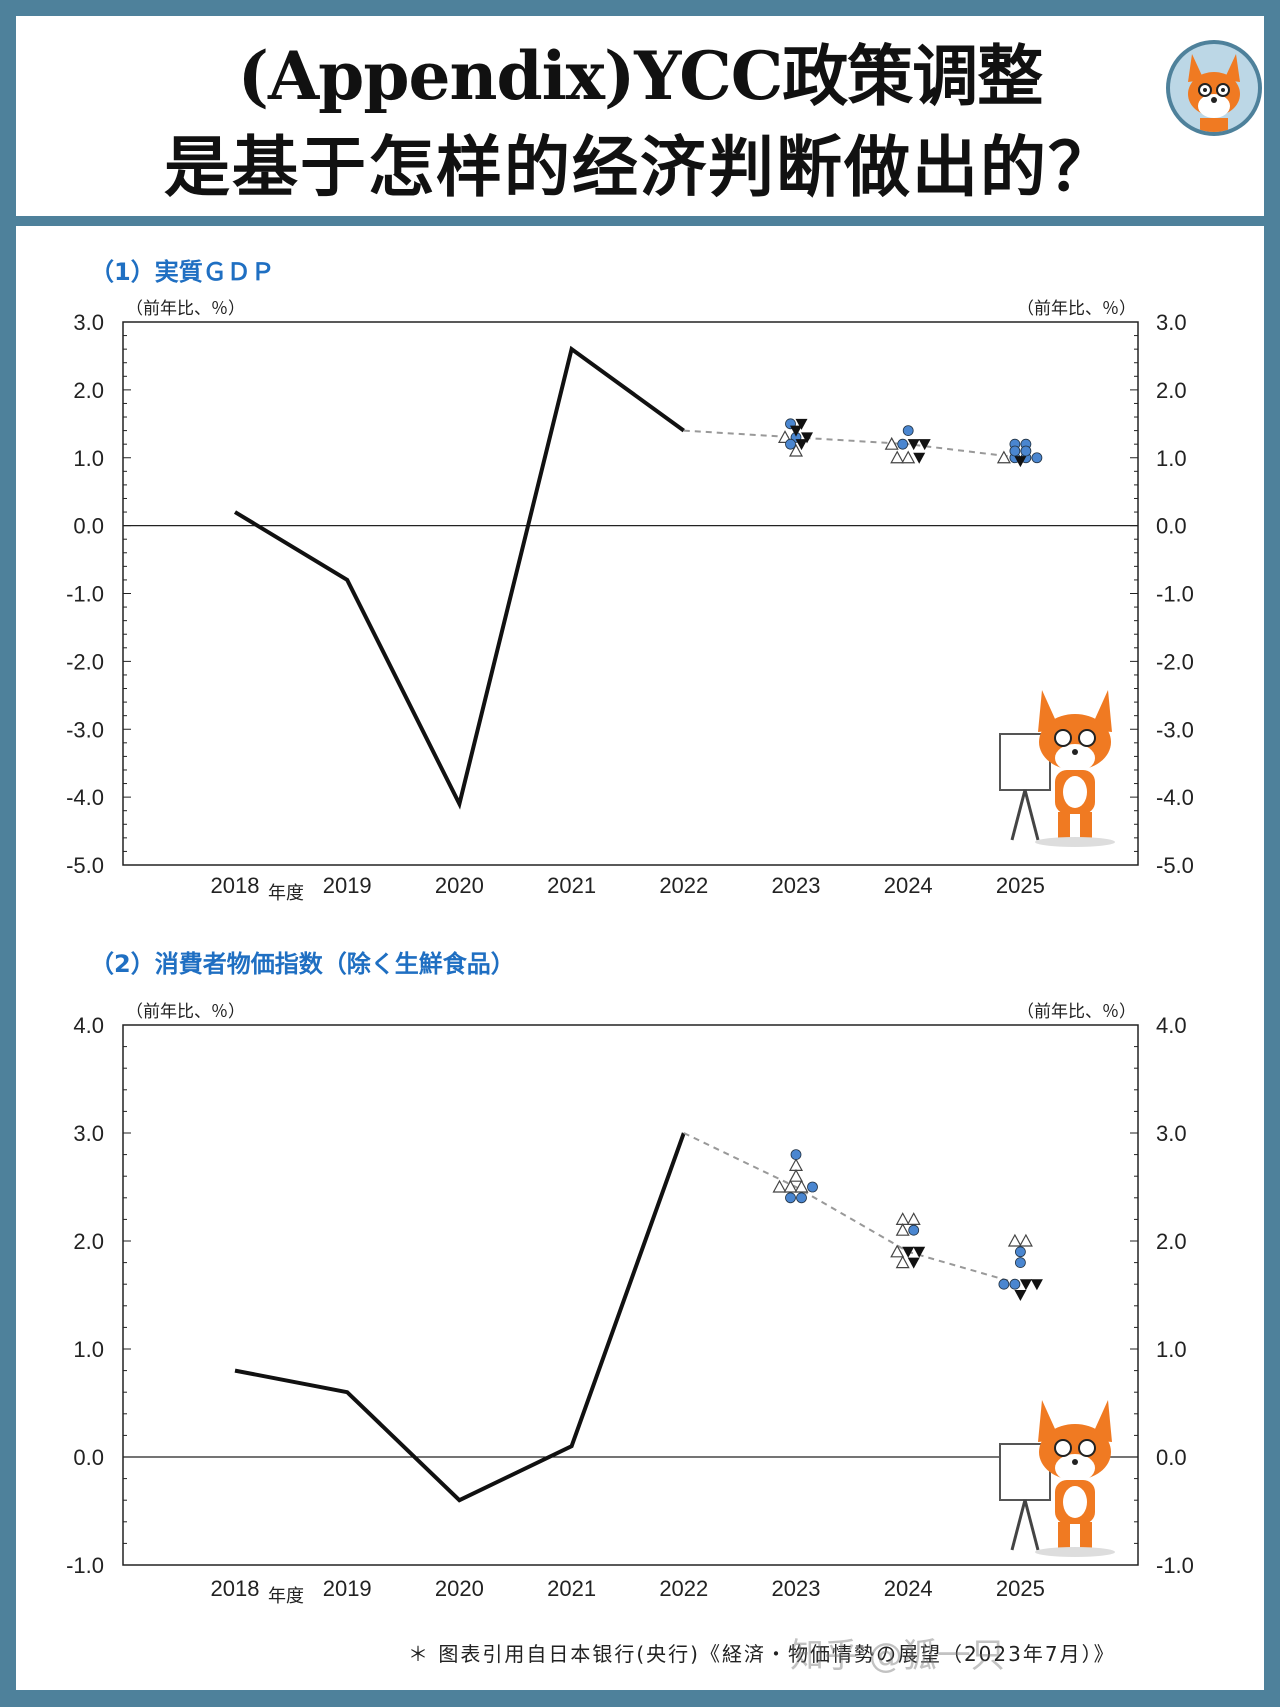 The height and width of the screenshot is (1707, 1280). What do you see at coordinates (683, 885) in the screenshot?
I see `chart1-xtick: 2022` at bounding box center [683, 885].